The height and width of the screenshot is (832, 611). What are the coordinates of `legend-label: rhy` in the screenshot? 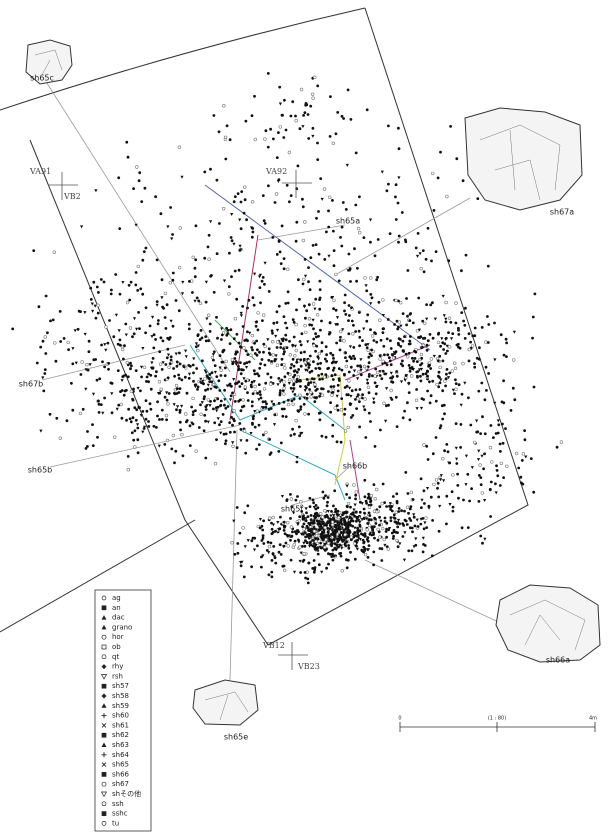 It's located at (117, 667).